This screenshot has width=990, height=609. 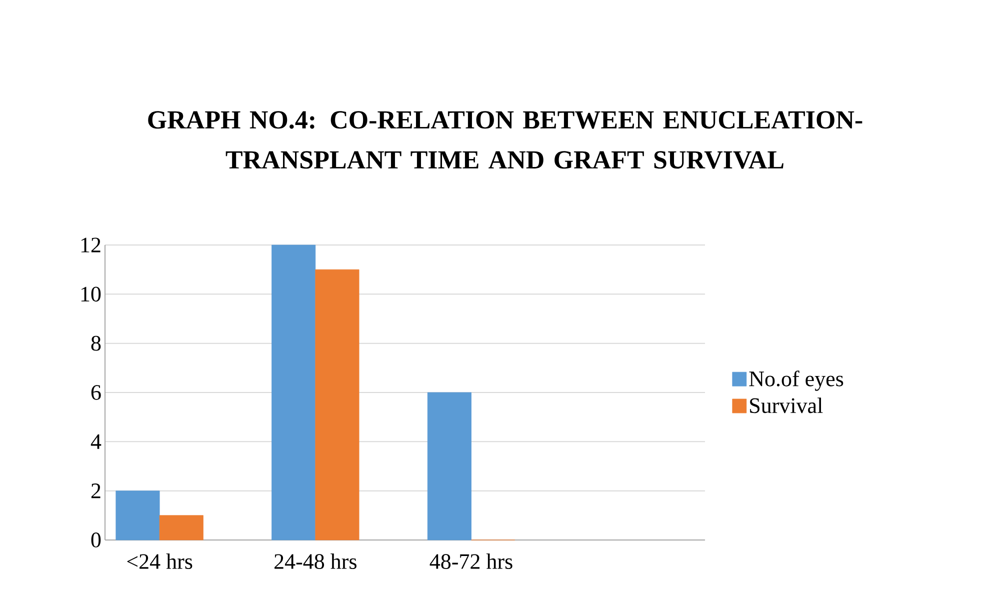 I want to click on y-tick-label: 8, so click(x=96, y=343).